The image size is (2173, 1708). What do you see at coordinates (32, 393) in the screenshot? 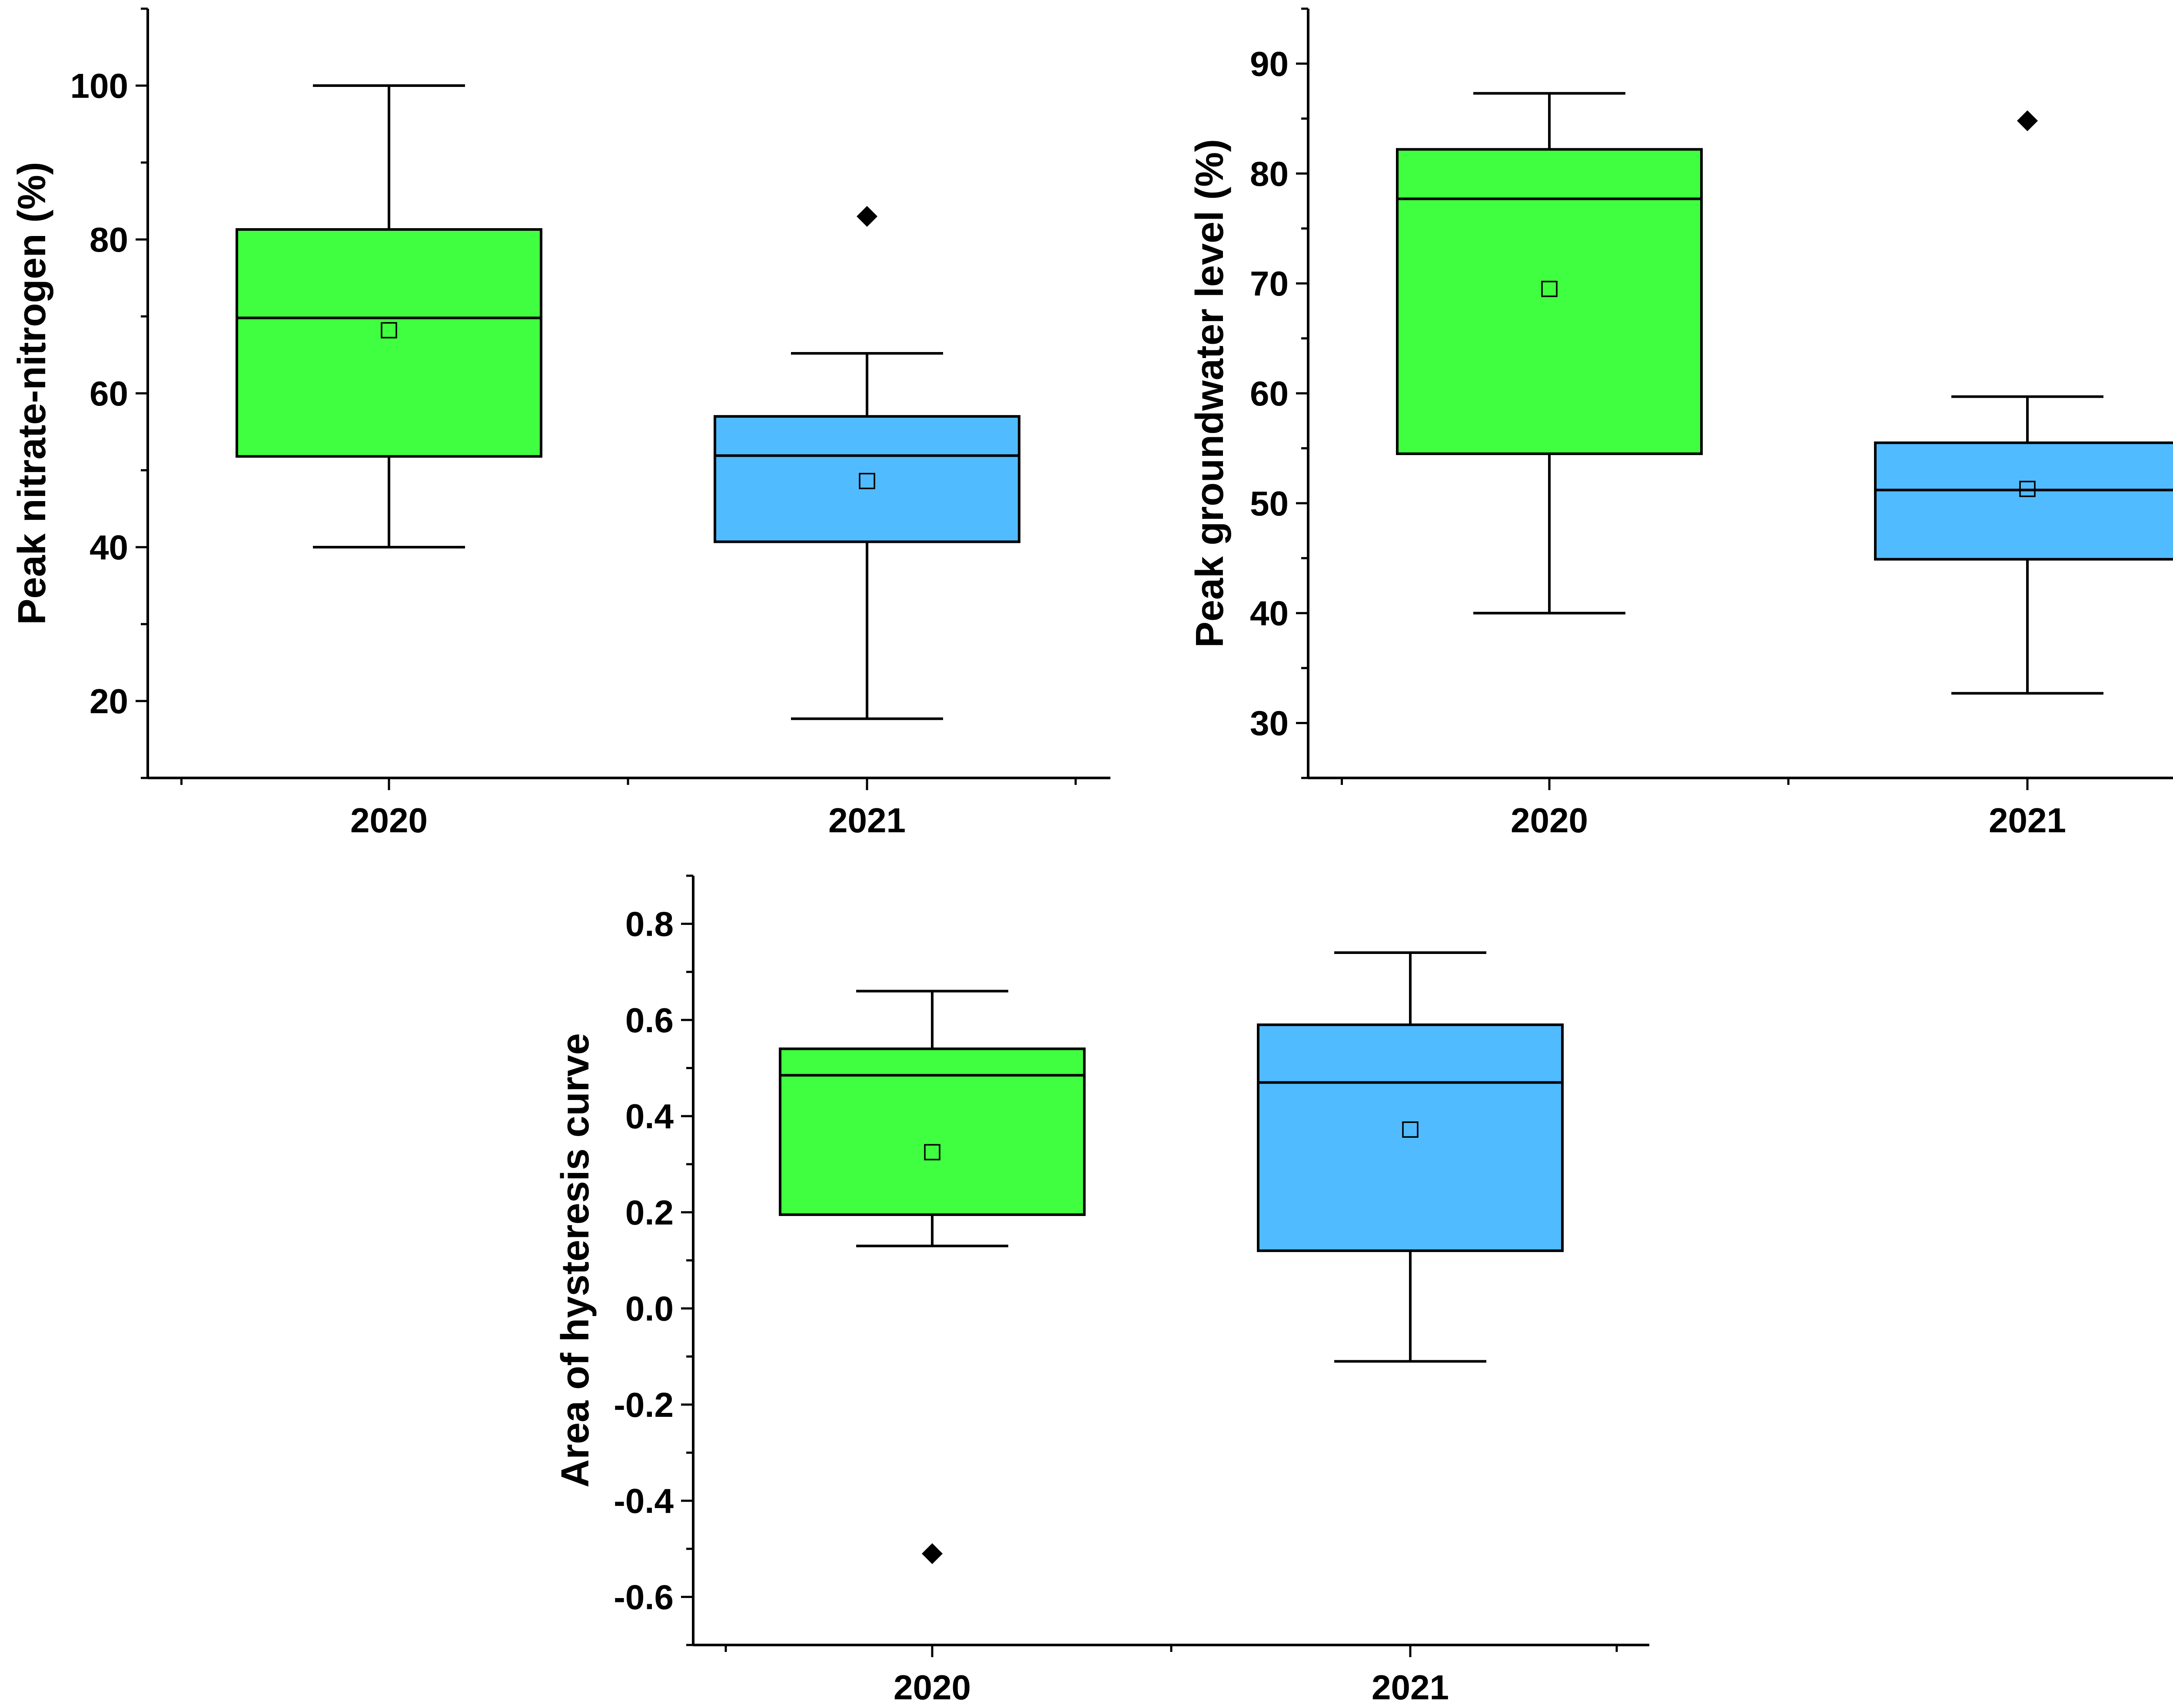
I see `y-axis-title: Peak nitrate-nitrogen (%)` at bounding box center [32, 393].